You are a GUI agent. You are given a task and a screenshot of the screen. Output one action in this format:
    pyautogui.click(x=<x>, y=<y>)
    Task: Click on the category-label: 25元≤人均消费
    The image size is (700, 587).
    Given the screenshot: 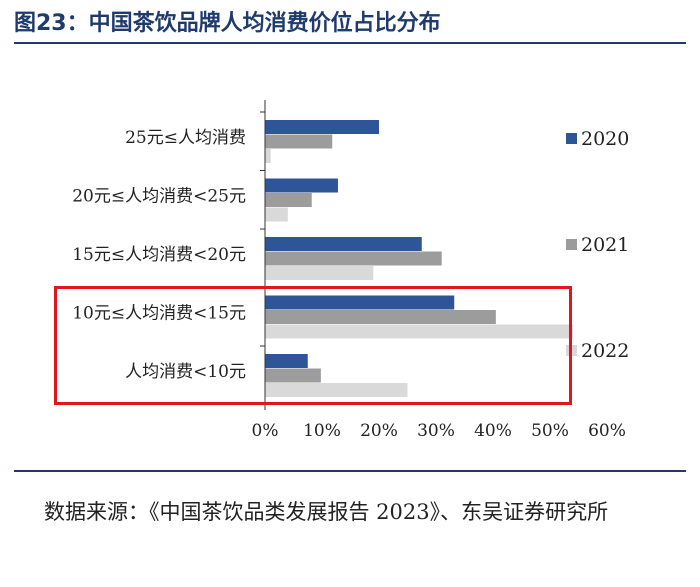 What is the action you would take?
    pyautogui.click(x=185, y=138)
    